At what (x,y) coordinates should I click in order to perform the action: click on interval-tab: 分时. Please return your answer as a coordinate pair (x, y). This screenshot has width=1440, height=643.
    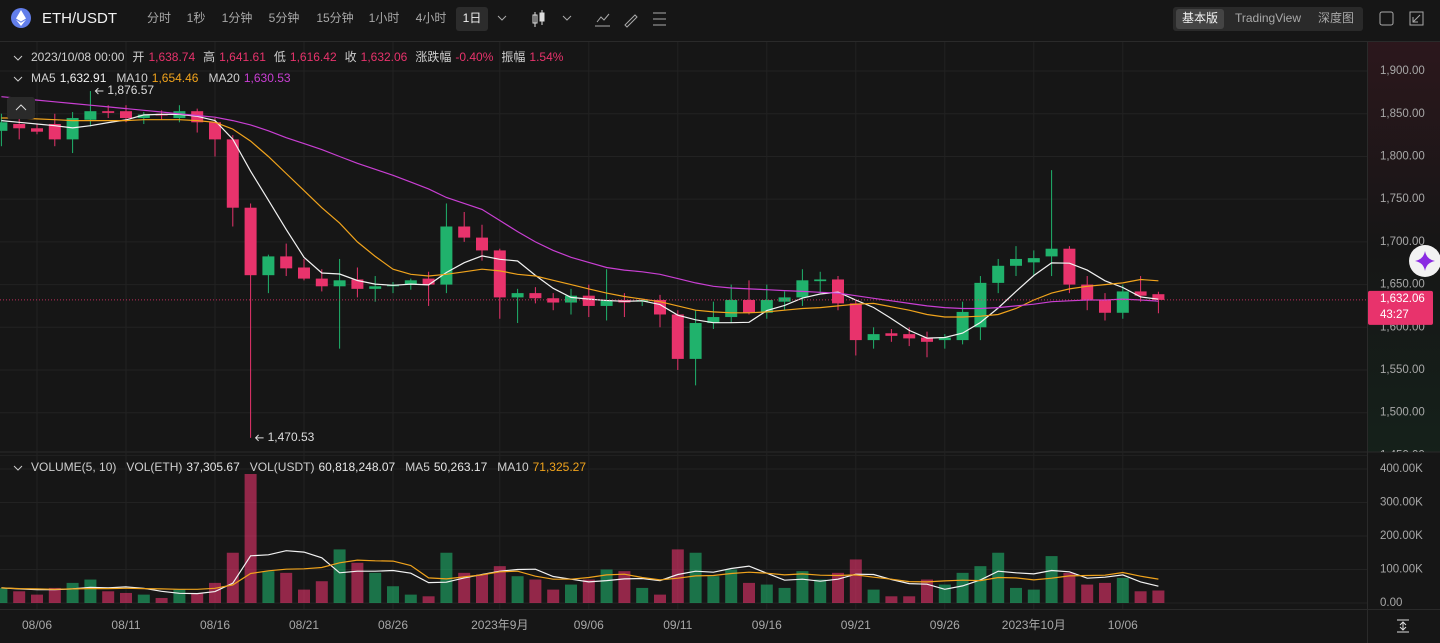
    Looking at the image, I should click on (159, 18).